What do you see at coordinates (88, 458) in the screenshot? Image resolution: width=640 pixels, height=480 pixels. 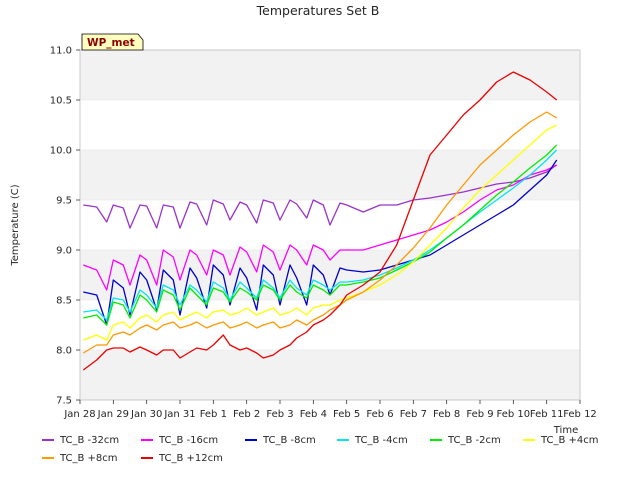 I see `legend-label: TC_B +8cm` at bounding box center [88, 458].